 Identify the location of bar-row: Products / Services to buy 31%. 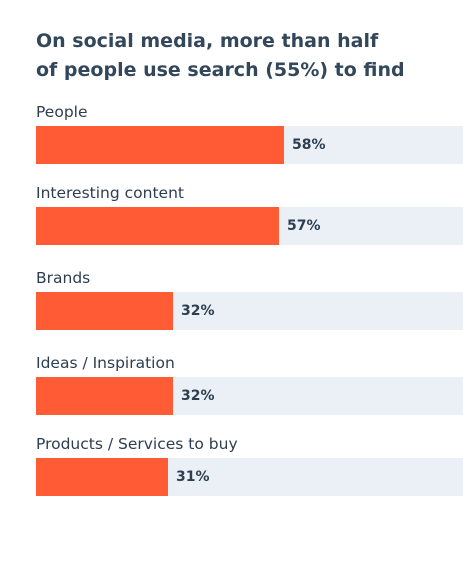
(249, 465).